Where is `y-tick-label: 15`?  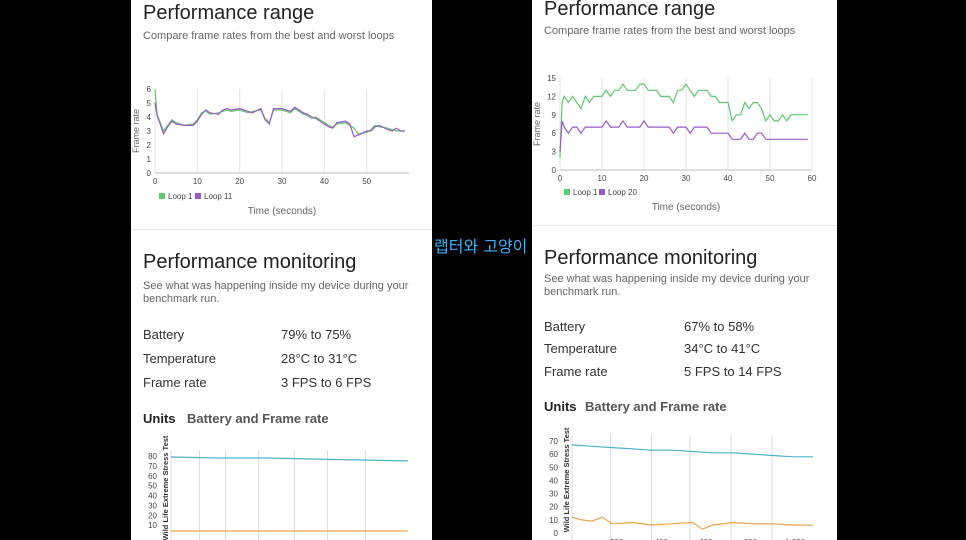
y-tick-label: 15 is located at coordinates (551, 78).